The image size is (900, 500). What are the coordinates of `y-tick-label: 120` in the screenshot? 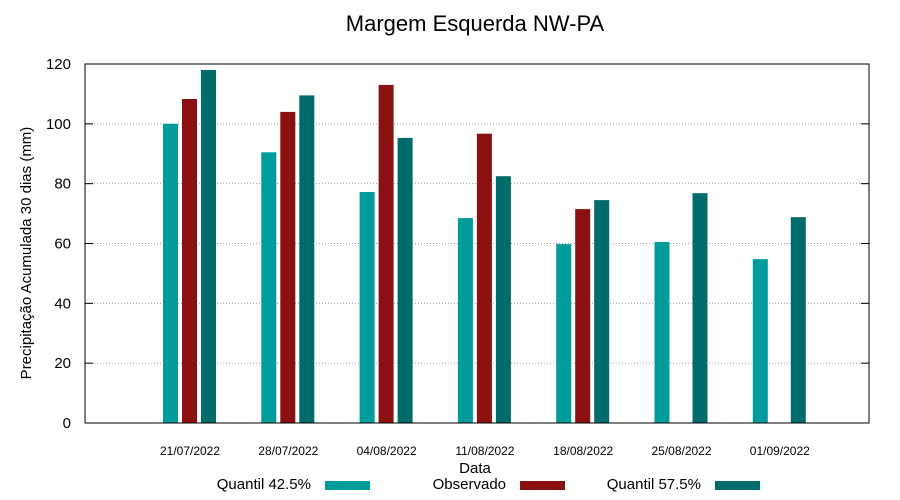 It's located at (58, 64).